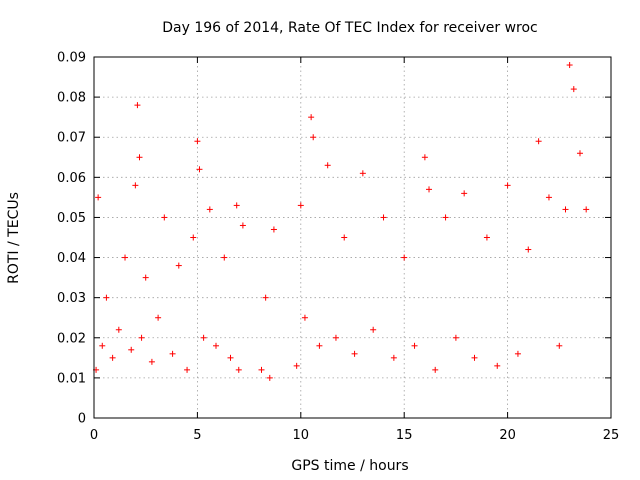  What do you see at coordinates (611, 435) in the screenshot?
I see `x-tick-label: 25` at bounding box center [611, 435].